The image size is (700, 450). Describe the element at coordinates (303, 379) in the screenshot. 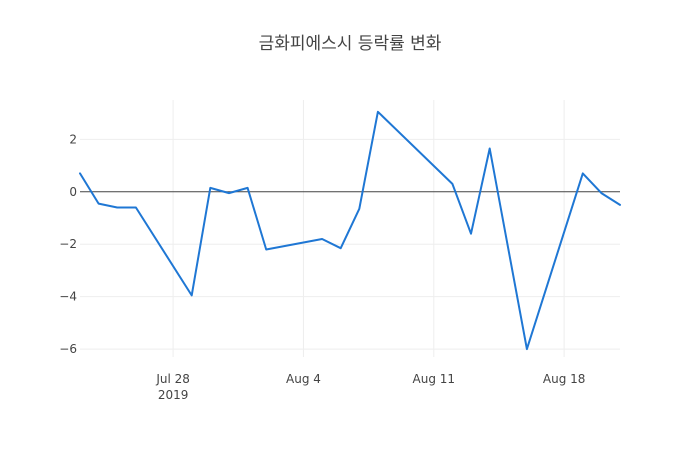

I see `x-tick-label: Aug 4` at that location.